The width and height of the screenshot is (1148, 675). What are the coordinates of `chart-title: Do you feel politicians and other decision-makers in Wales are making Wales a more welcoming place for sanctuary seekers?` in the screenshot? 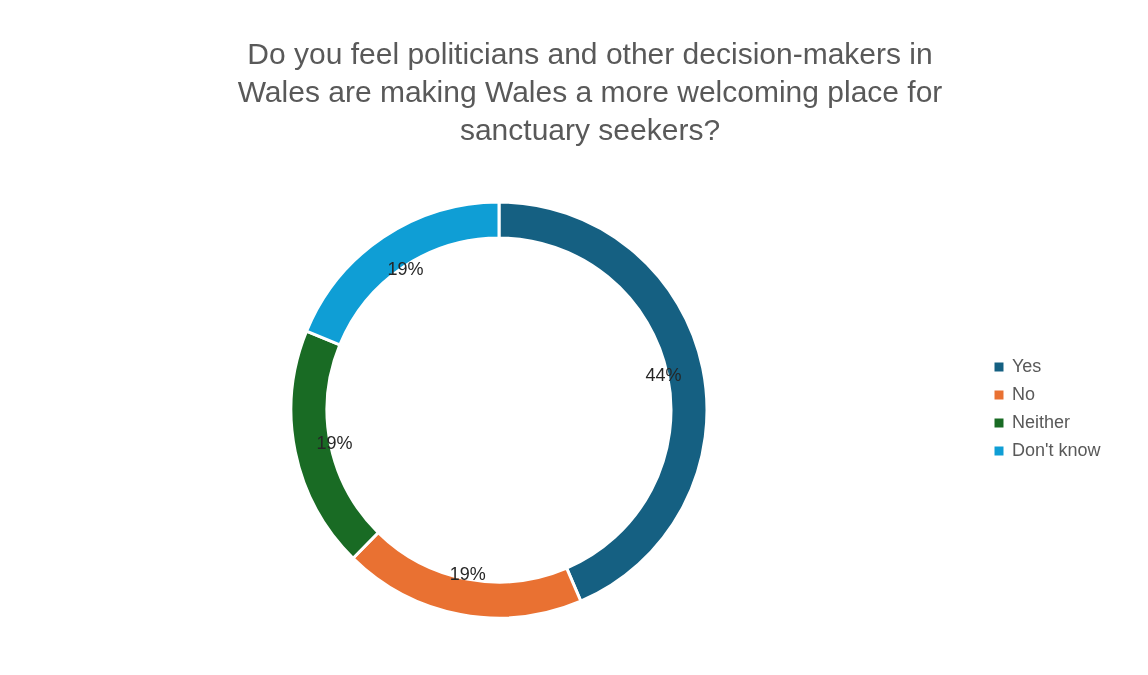 It's located at (590, 91).